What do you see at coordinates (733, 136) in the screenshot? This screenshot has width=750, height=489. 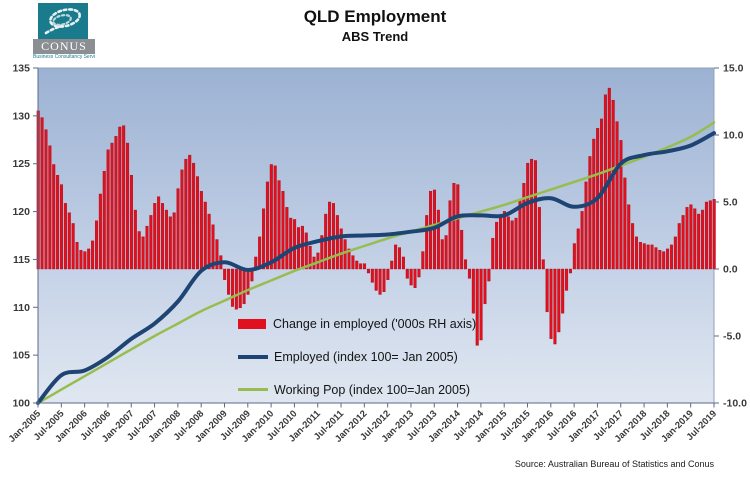 I see `right-axis-tick-label: 10.0` at bounding box center [733, 136].